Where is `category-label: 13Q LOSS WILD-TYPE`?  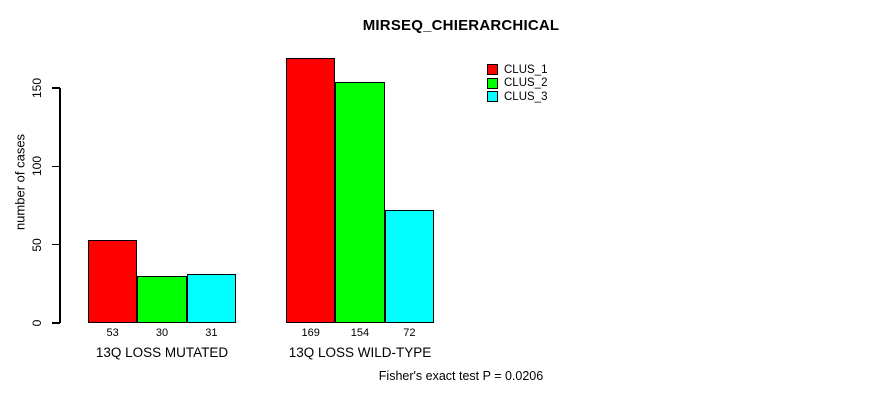
category-label: 13Q LOSS WILD-TYPE is located at coordinates (360, 352).